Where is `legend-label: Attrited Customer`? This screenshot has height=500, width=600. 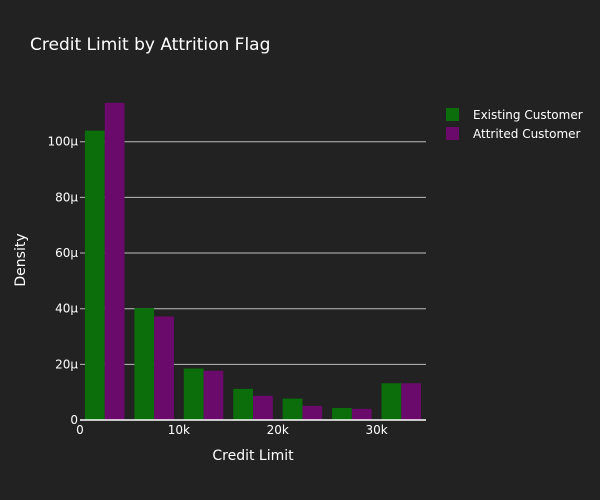 legend-label: Attrited Customer is located at coordinates (527, 134).